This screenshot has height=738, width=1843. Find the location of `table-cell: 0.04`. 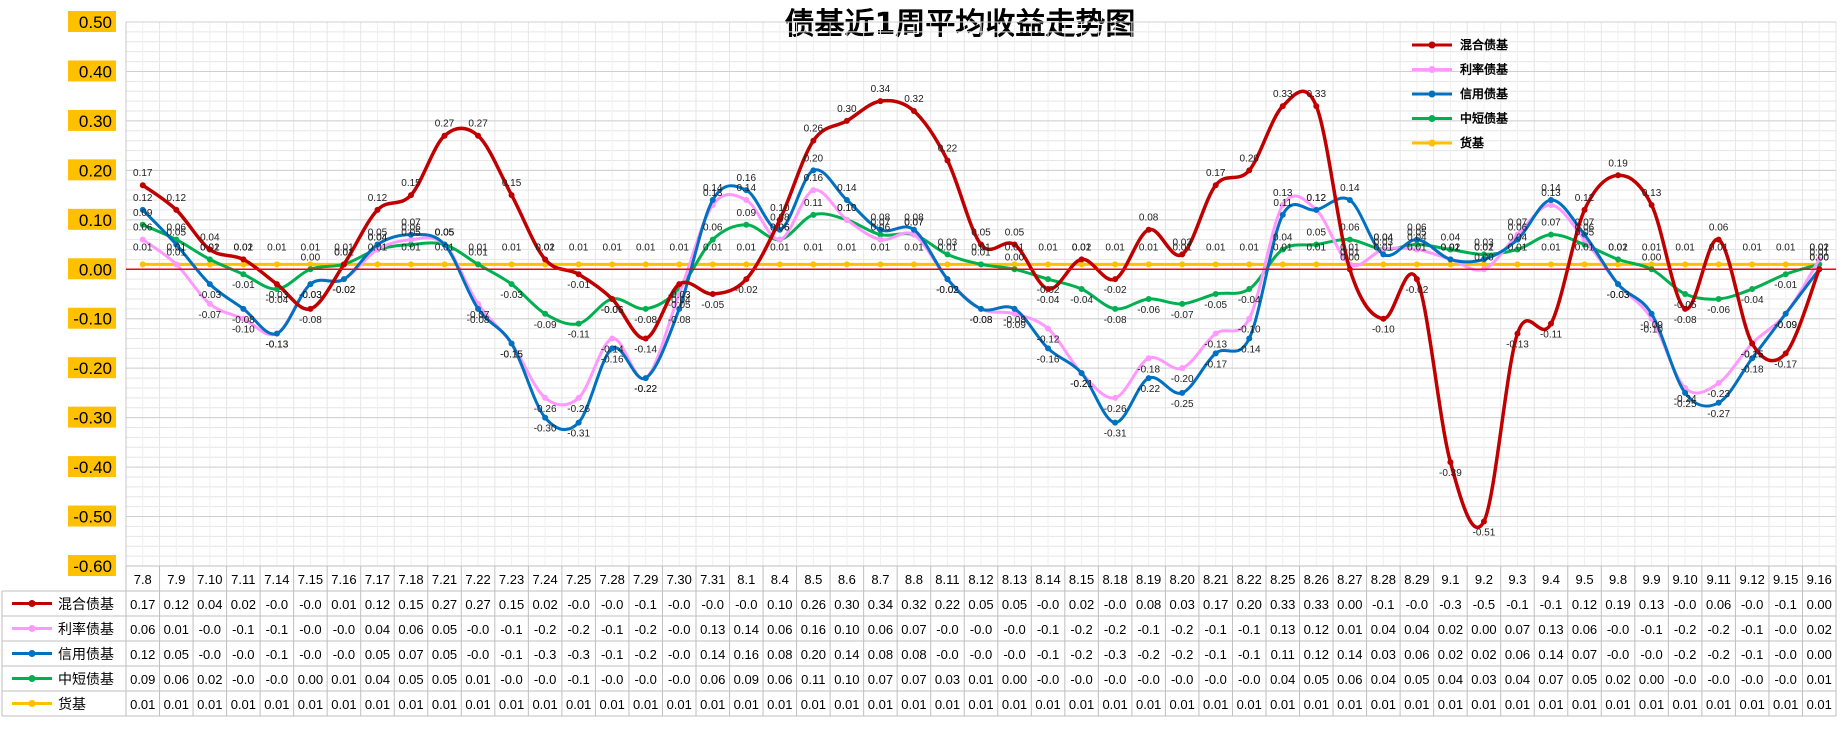

table-cell: 0.04 is located at coordinates (1517, 679).